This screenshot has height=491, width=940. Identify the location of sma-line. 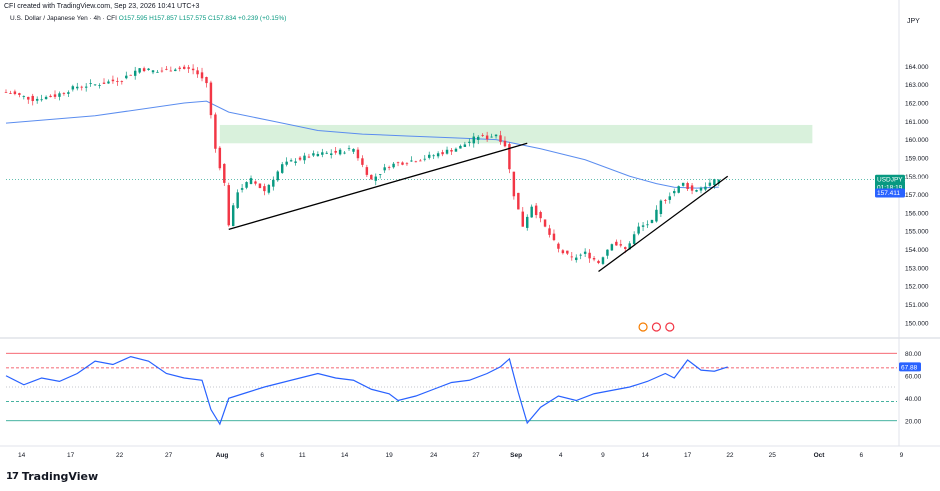
(362, 144).